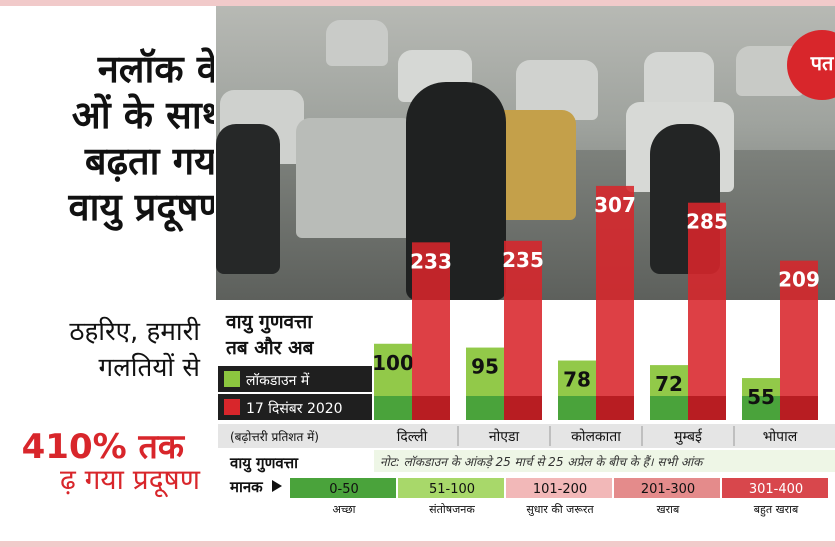  I want to click on headline: नलॉक के ओं के साथ बढ़ता गया वायु प्रदूषण, so click(107, 138).